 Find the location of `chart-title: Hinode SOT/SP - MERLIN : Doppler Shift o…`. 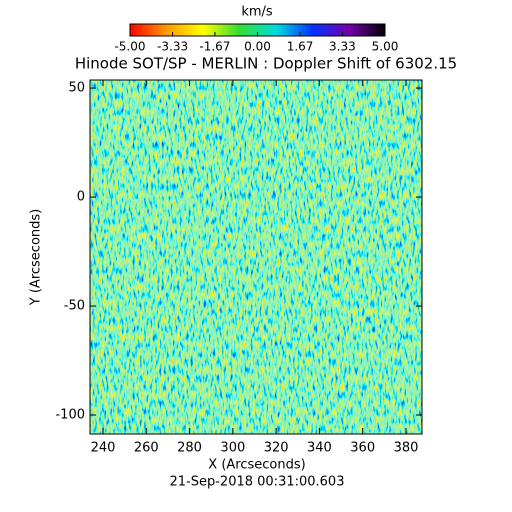

chart-title: Hinode SOT/SP - MERLIN : Doppler Shift o… is located at coordinates (266, 64).